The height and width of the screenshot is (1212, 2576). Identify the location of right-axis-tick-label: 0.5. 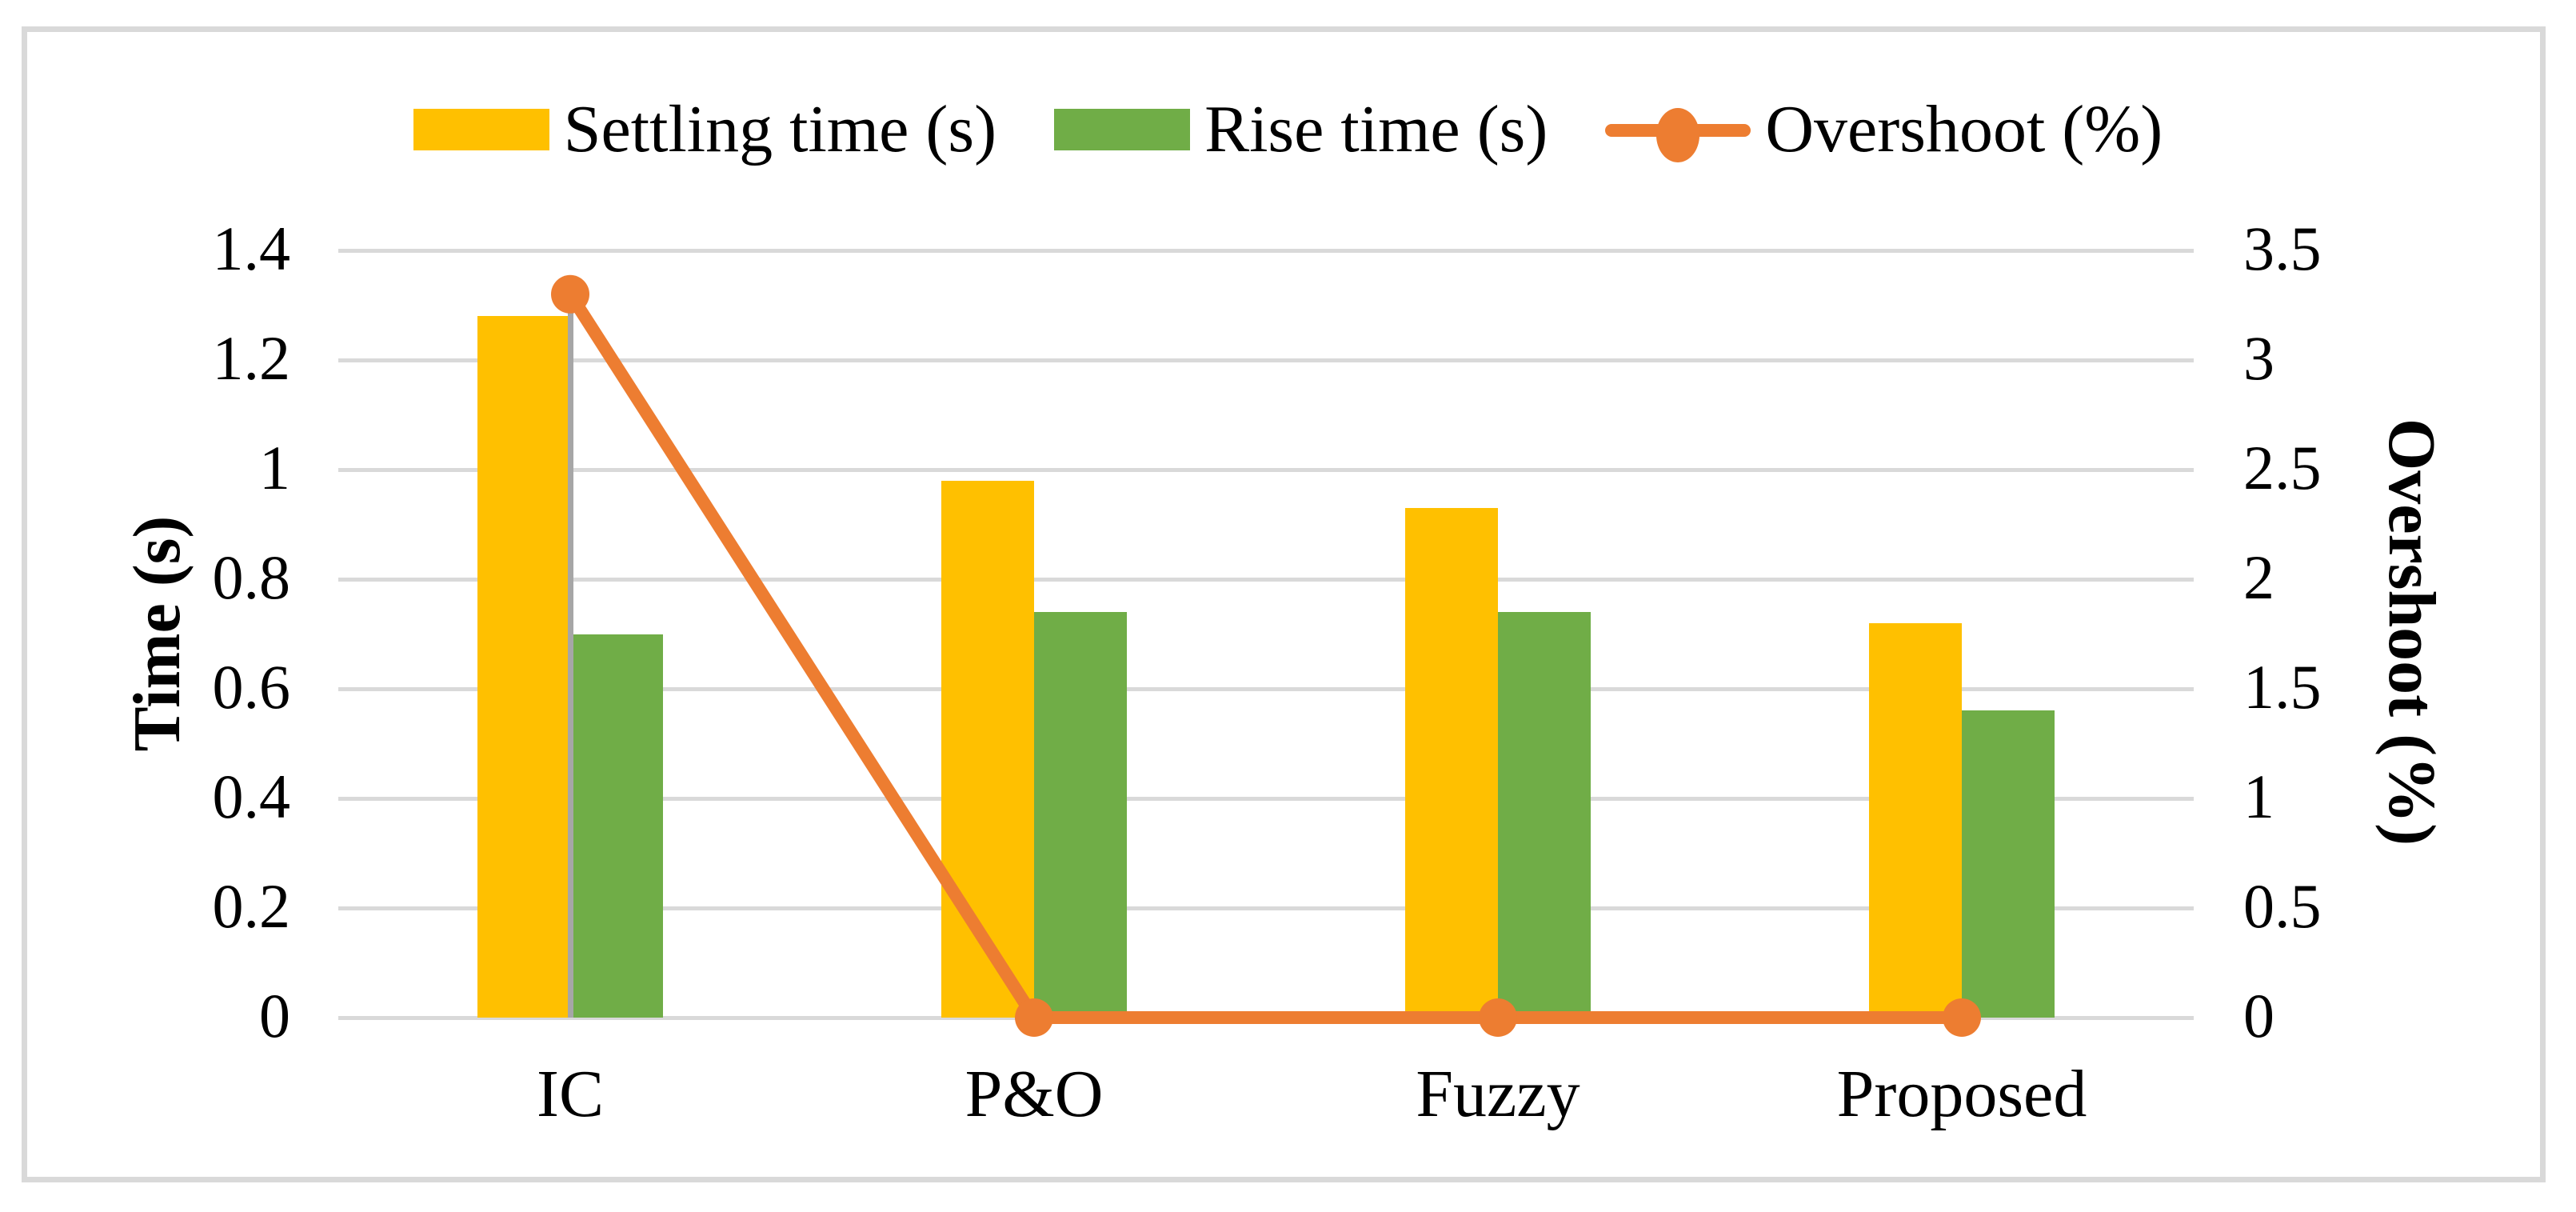
(2282, 906).